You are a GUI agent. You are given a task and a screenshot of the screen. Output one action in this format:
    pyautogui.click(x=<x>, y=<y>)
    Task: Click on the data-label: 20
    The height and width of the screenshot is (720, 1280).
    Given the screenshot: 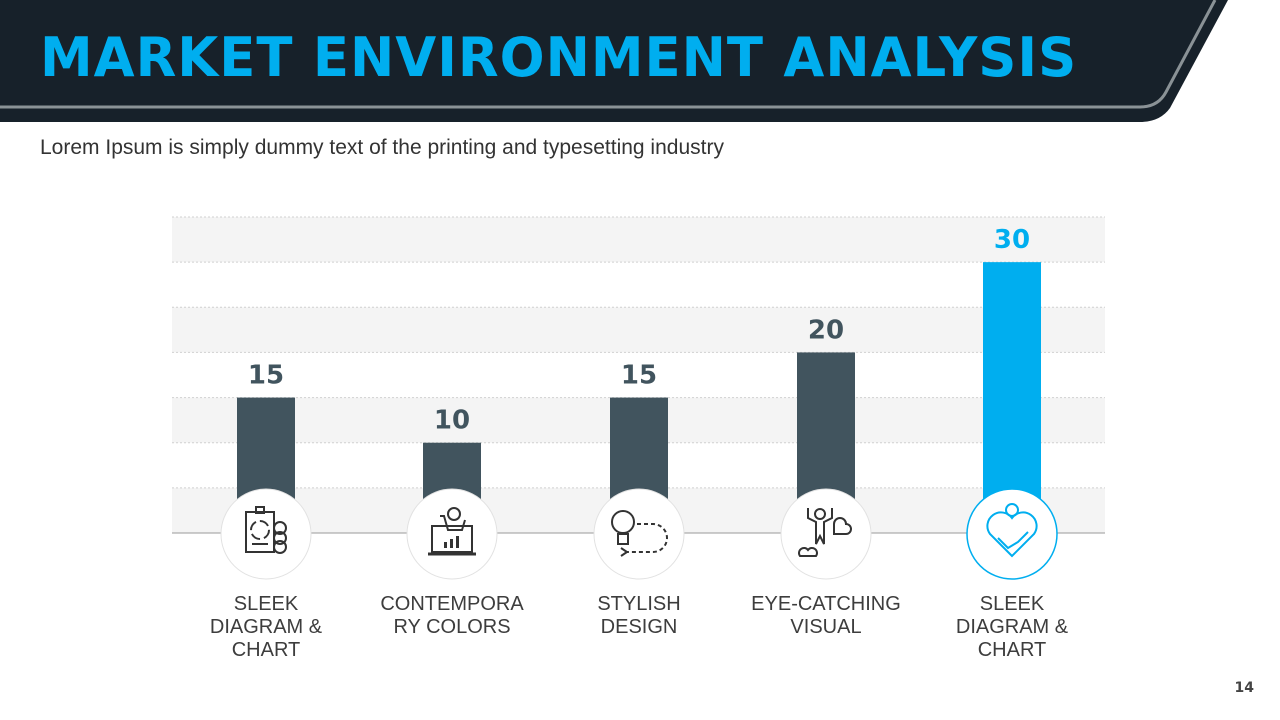 What is the action you would take?
    pyautogui.click(x=826, y=330)
    